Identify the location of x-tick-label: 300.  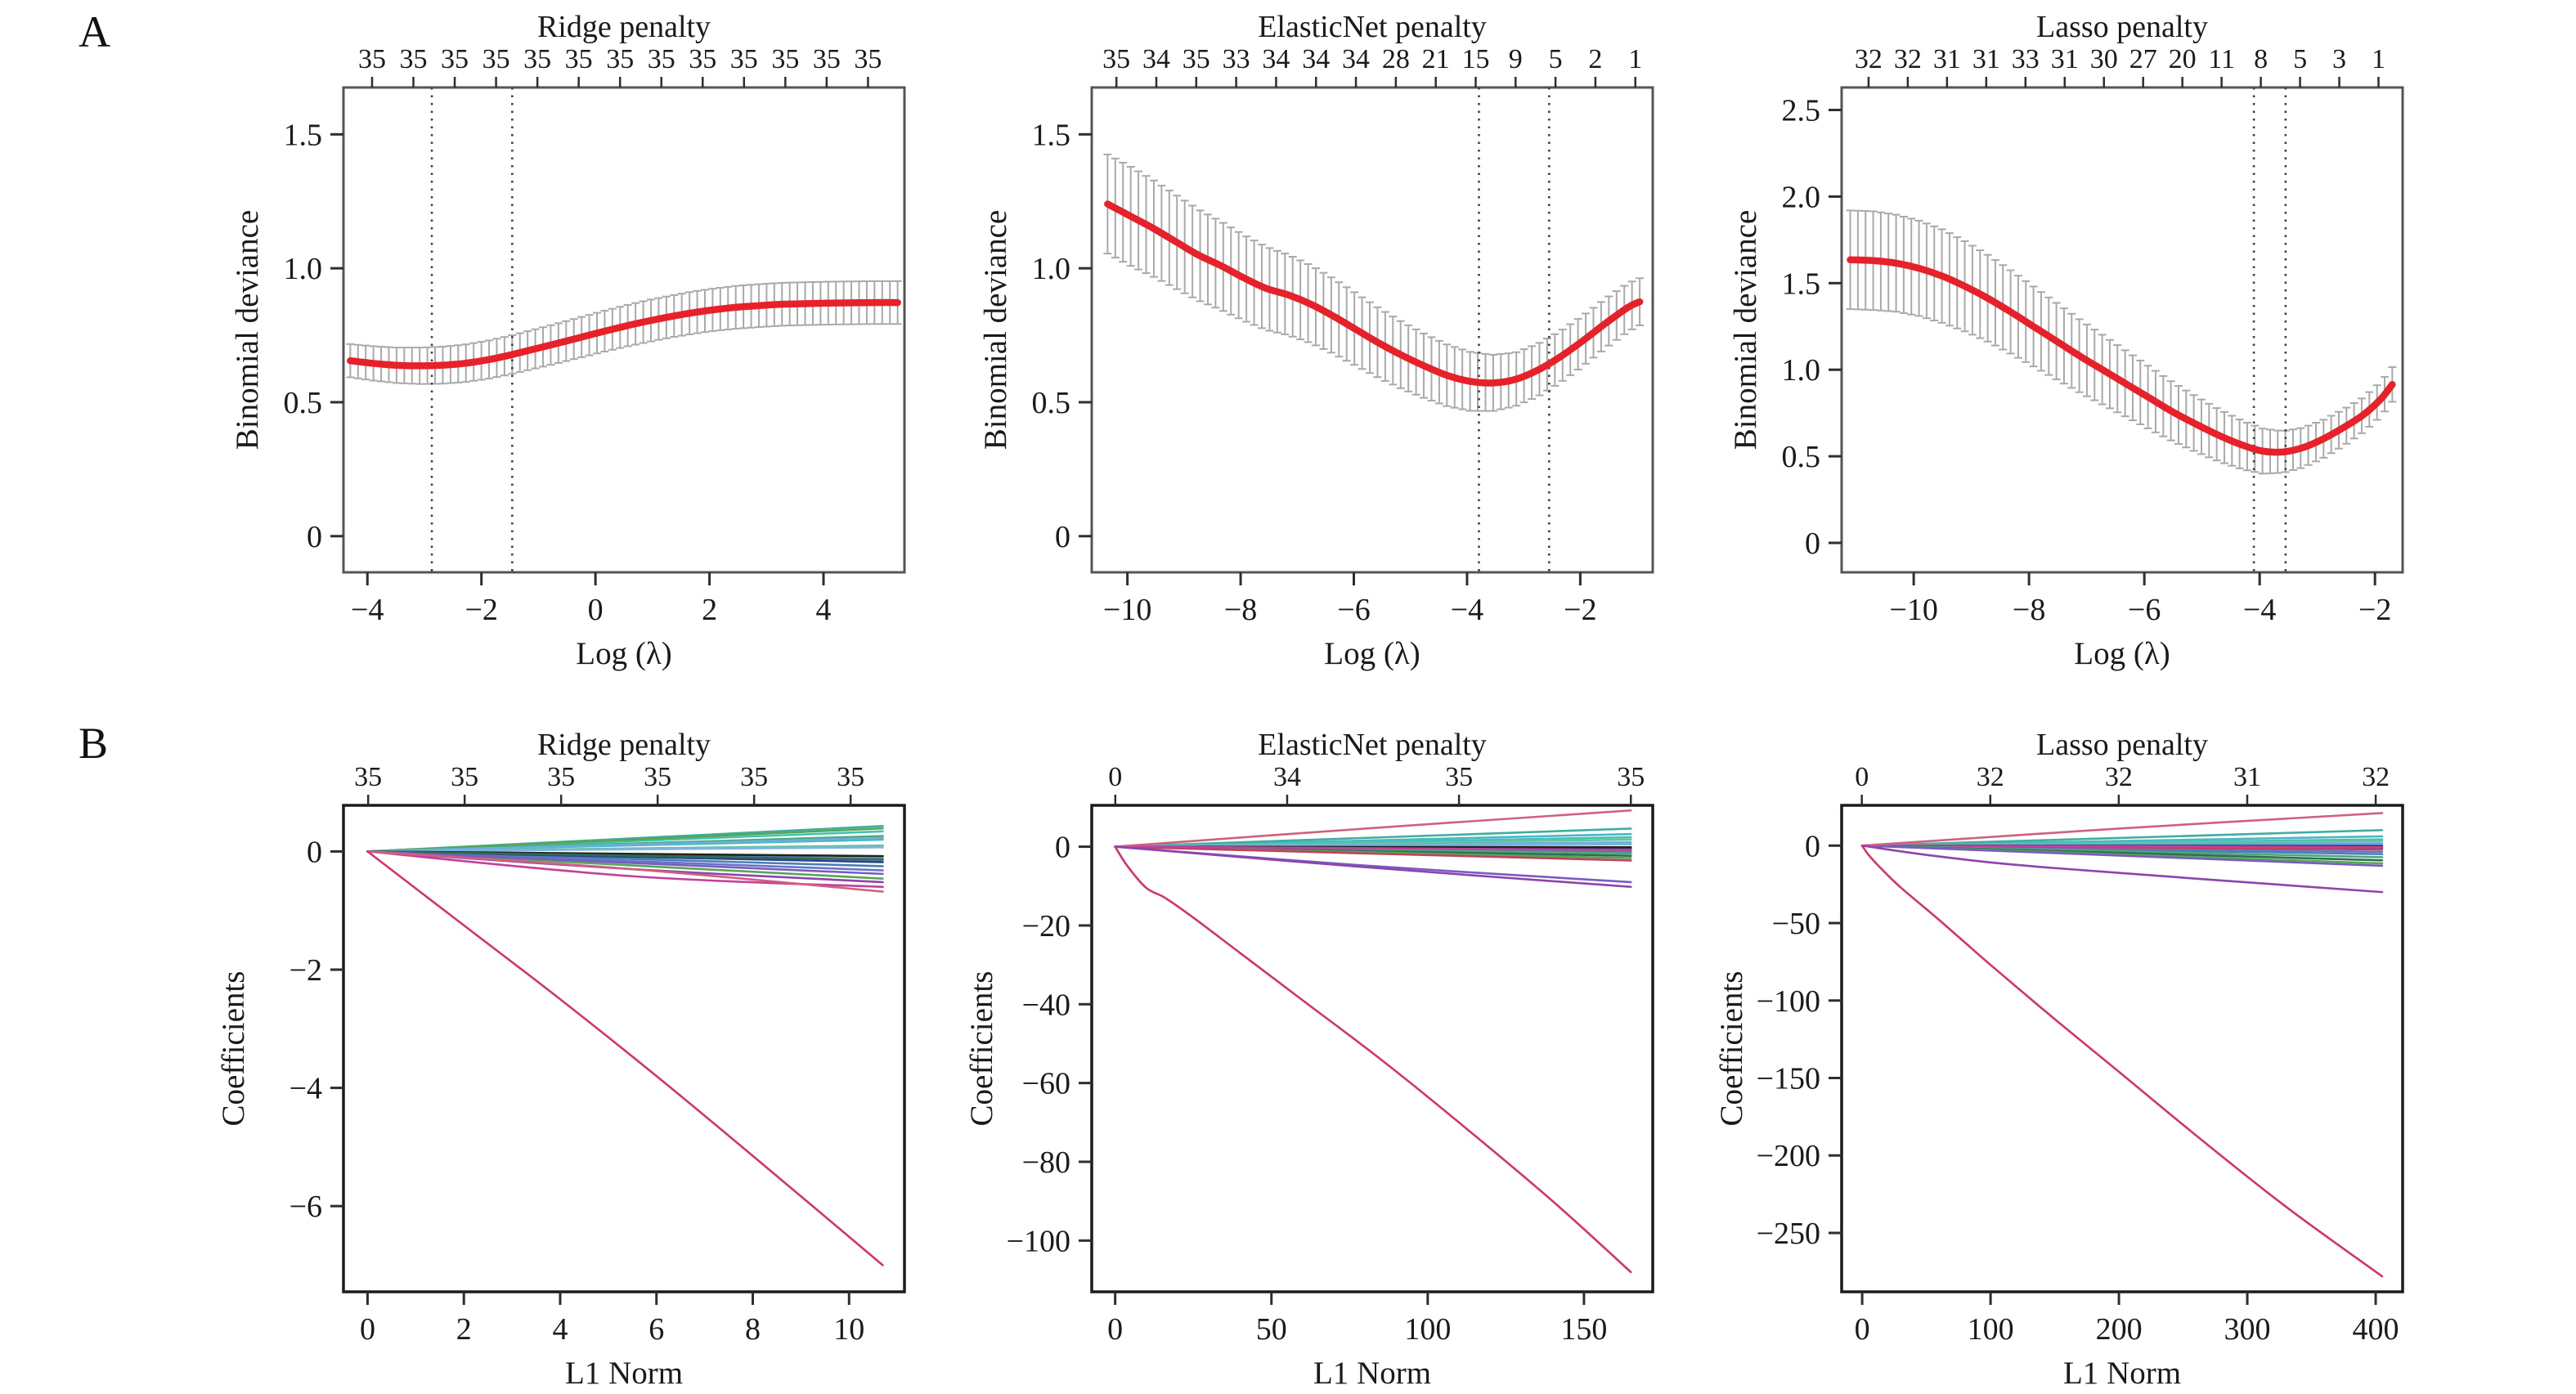
(2247, 1330).